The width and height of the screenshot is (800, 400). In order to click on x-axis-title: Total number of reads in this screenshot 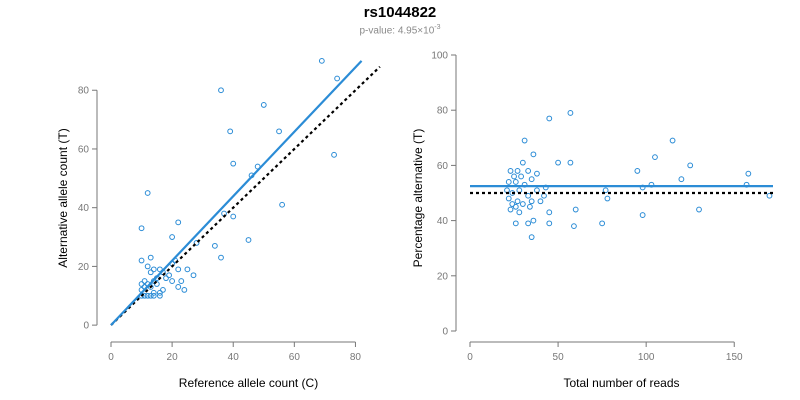, I will do `click(621, 383)`.